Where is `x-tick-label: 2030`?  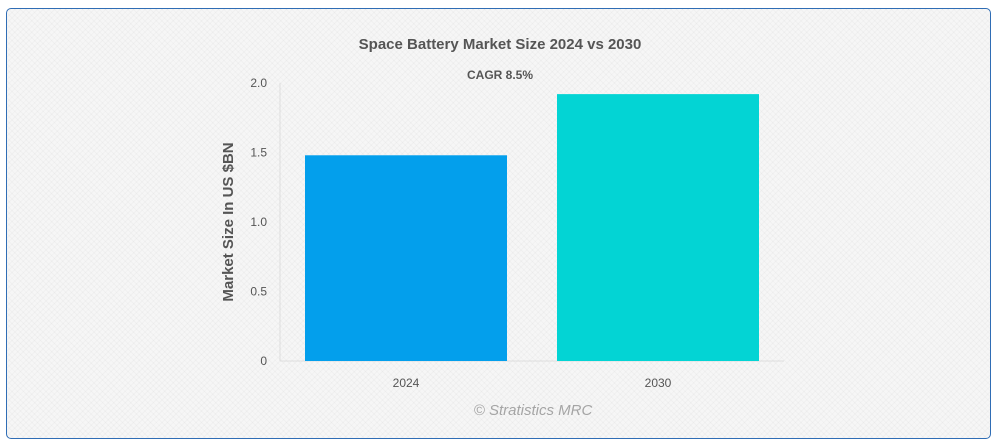
x-tick-label: 2030 is located at coordinates (658, 383).